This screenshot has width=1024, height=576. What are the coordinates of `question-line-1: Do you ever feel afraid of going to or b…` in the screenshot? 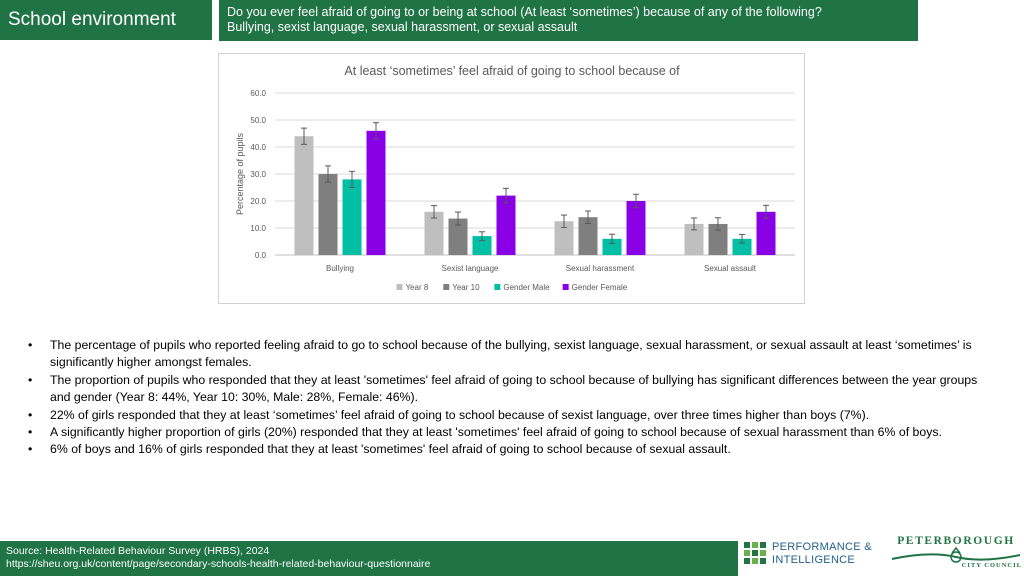 It's located at (524, 12).